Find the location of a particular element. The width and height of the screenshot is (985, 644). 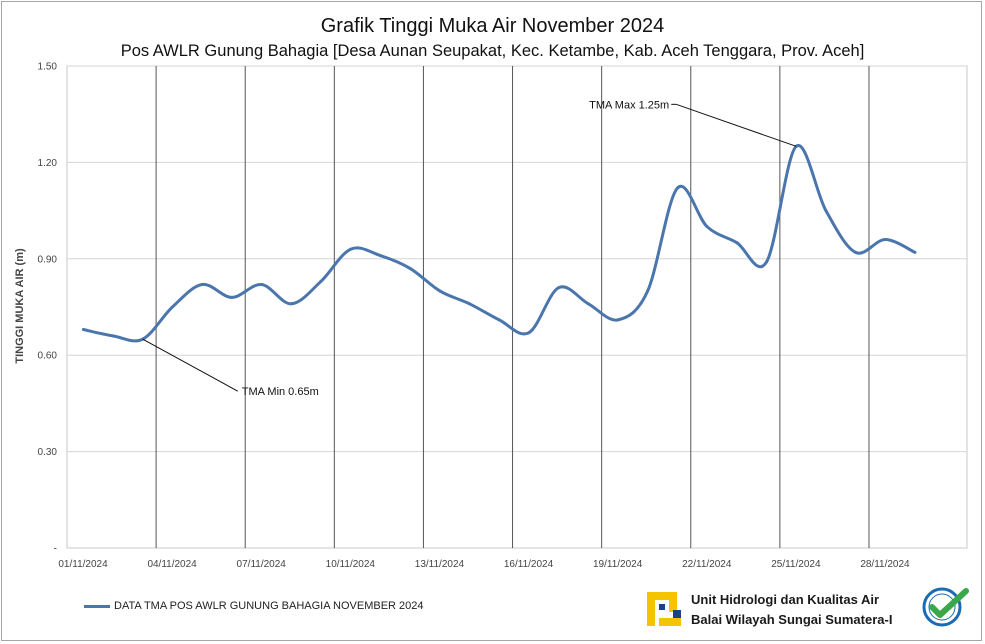

annotation-label: TMA Max 1.25m is located at coordinates (629, 105).